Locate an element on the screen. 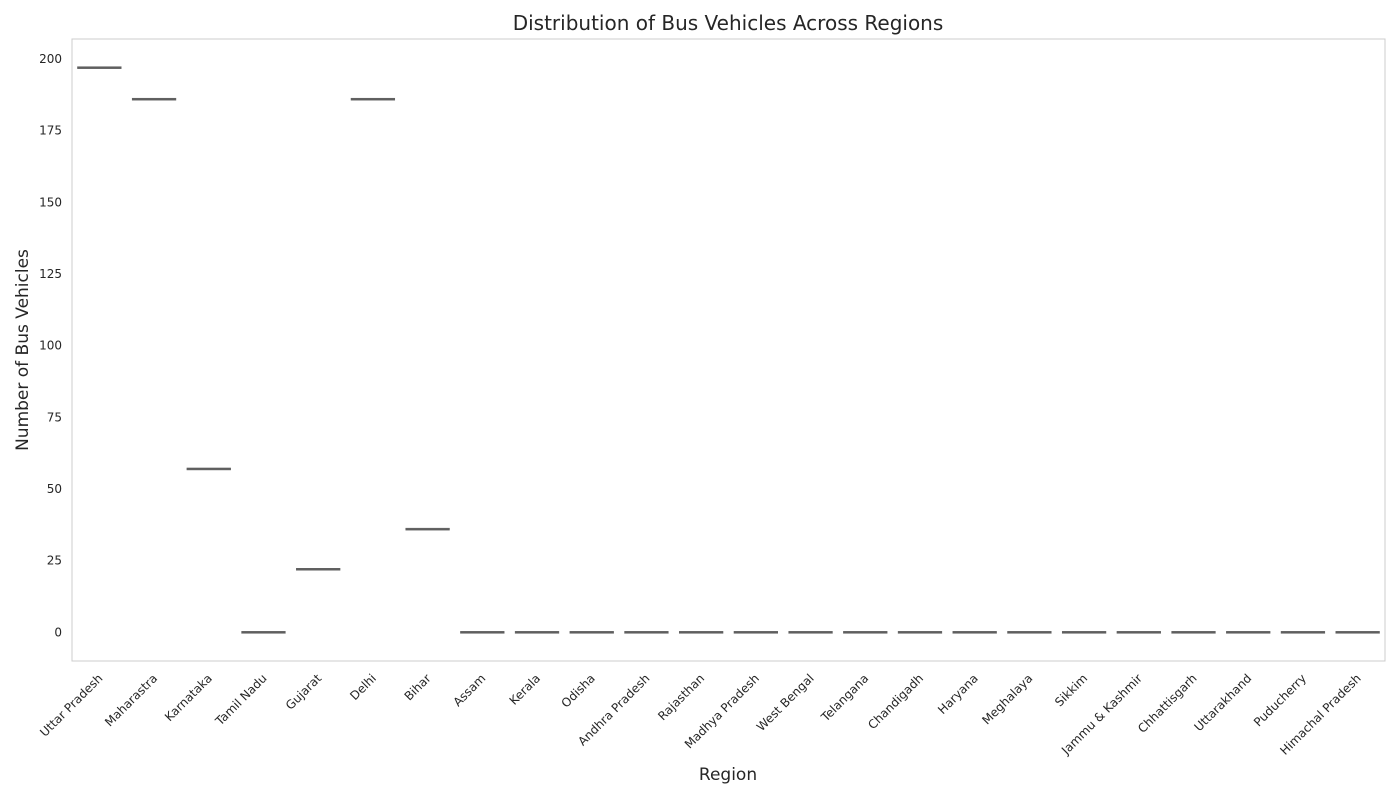 Image resolution: width=1400 pixels, height=800 pixels. x-tick-label: Gujarat is located at coordinates (304, 692).